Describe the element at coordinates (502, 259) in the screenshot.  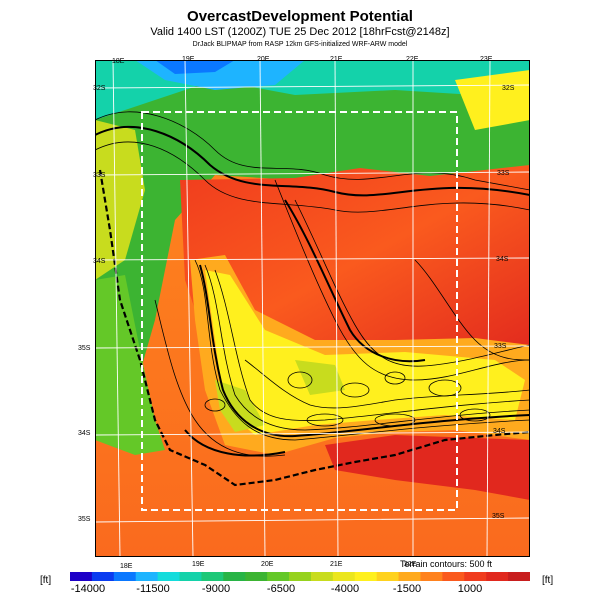
I see `lat-label-right-3: 34S` at that location.